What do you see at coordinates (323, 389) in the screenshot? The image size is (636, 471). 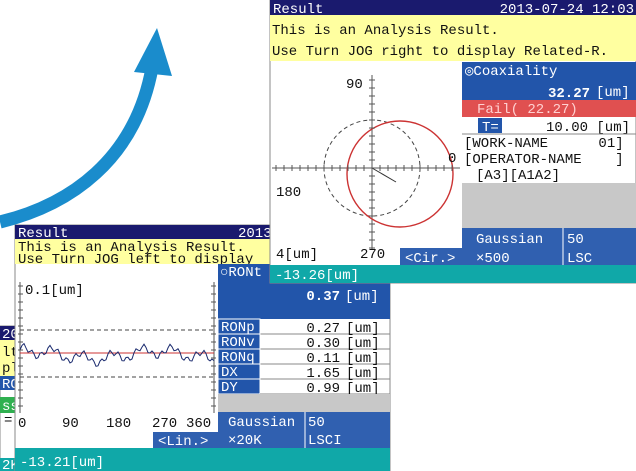 I see `row-value: 0.99` at bounding box center [323, 389].